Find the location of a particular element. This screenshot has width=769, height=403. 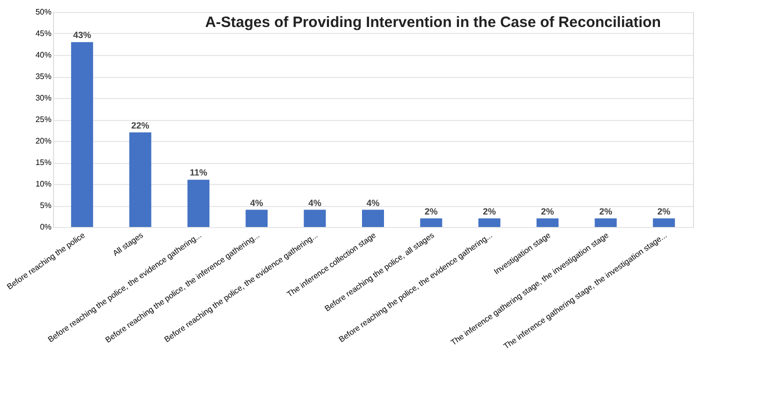

y-tick-label: 5% is located at coordinates (46, 205).